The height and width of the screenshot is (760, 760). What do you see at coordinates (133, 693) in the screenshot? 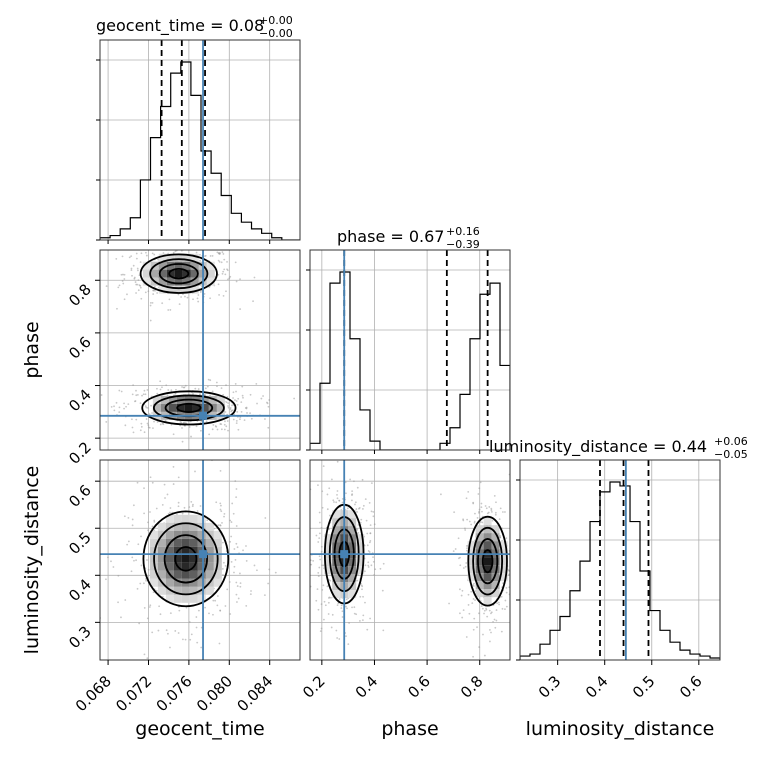
I see `x-tick-label: 0.072` at bounding box center [133, 693].